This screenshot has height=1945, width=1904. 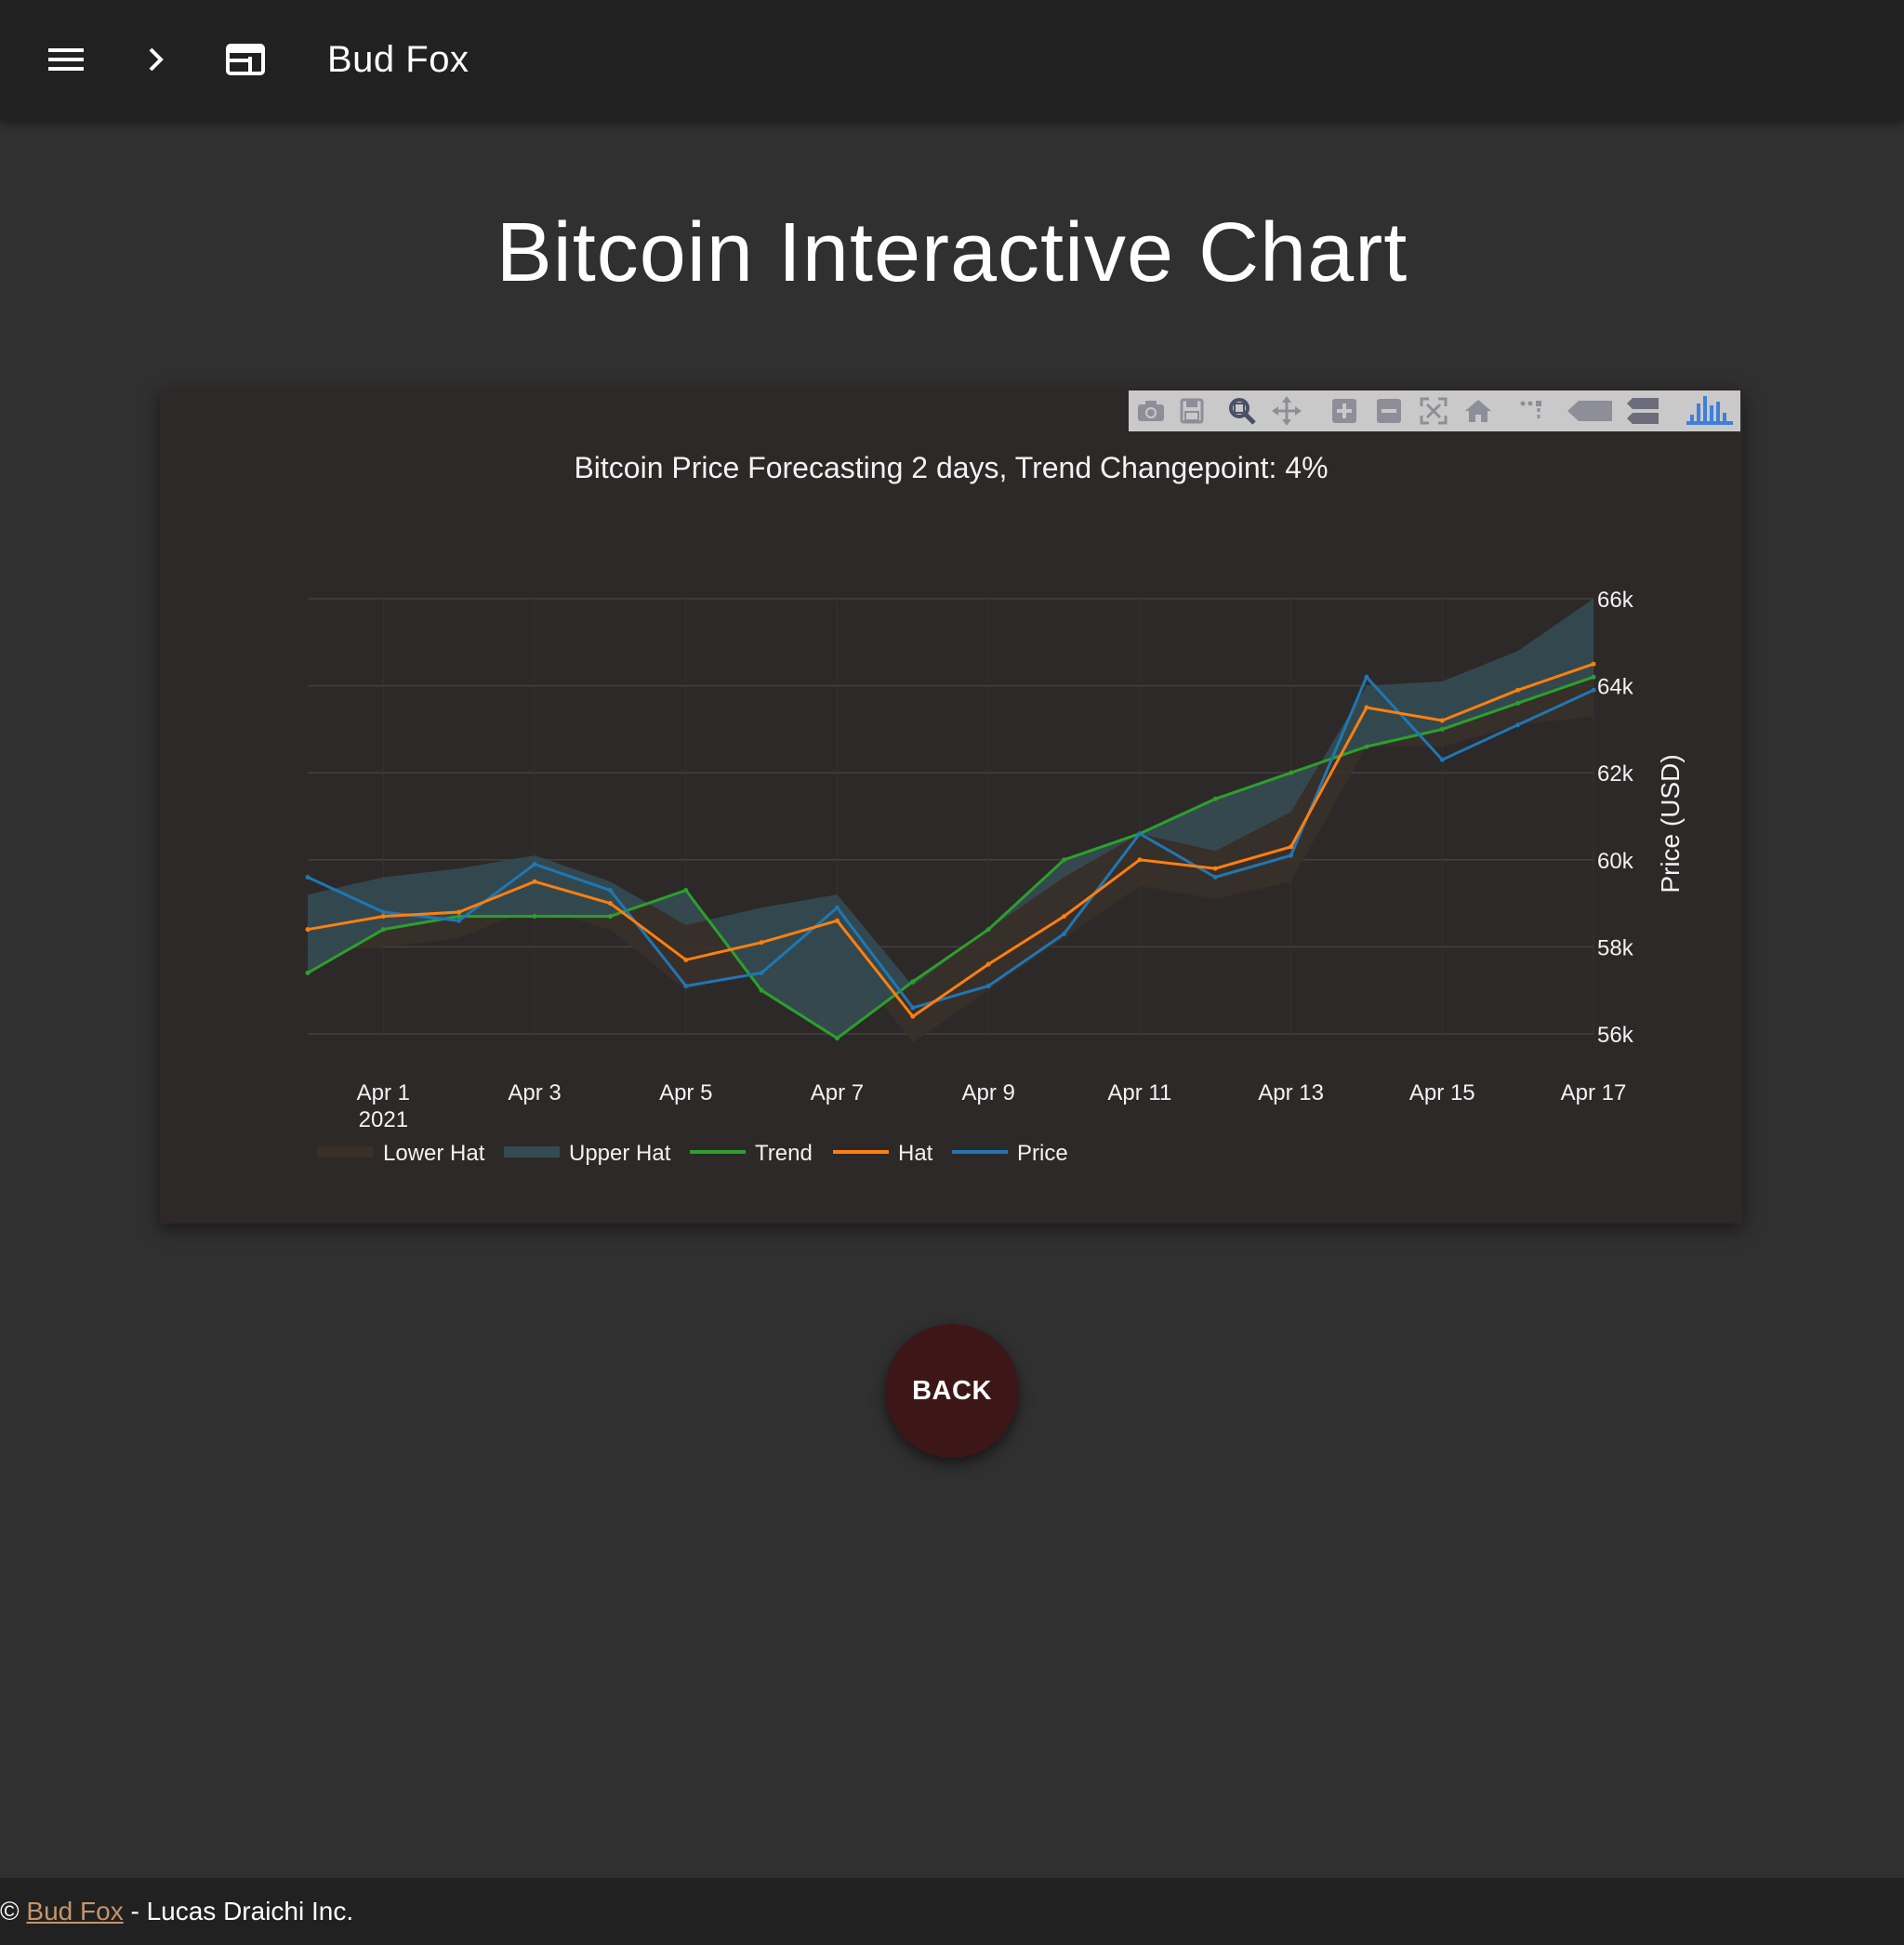 I want to click on legend-label: Price, so click(x=1042, y=1153).